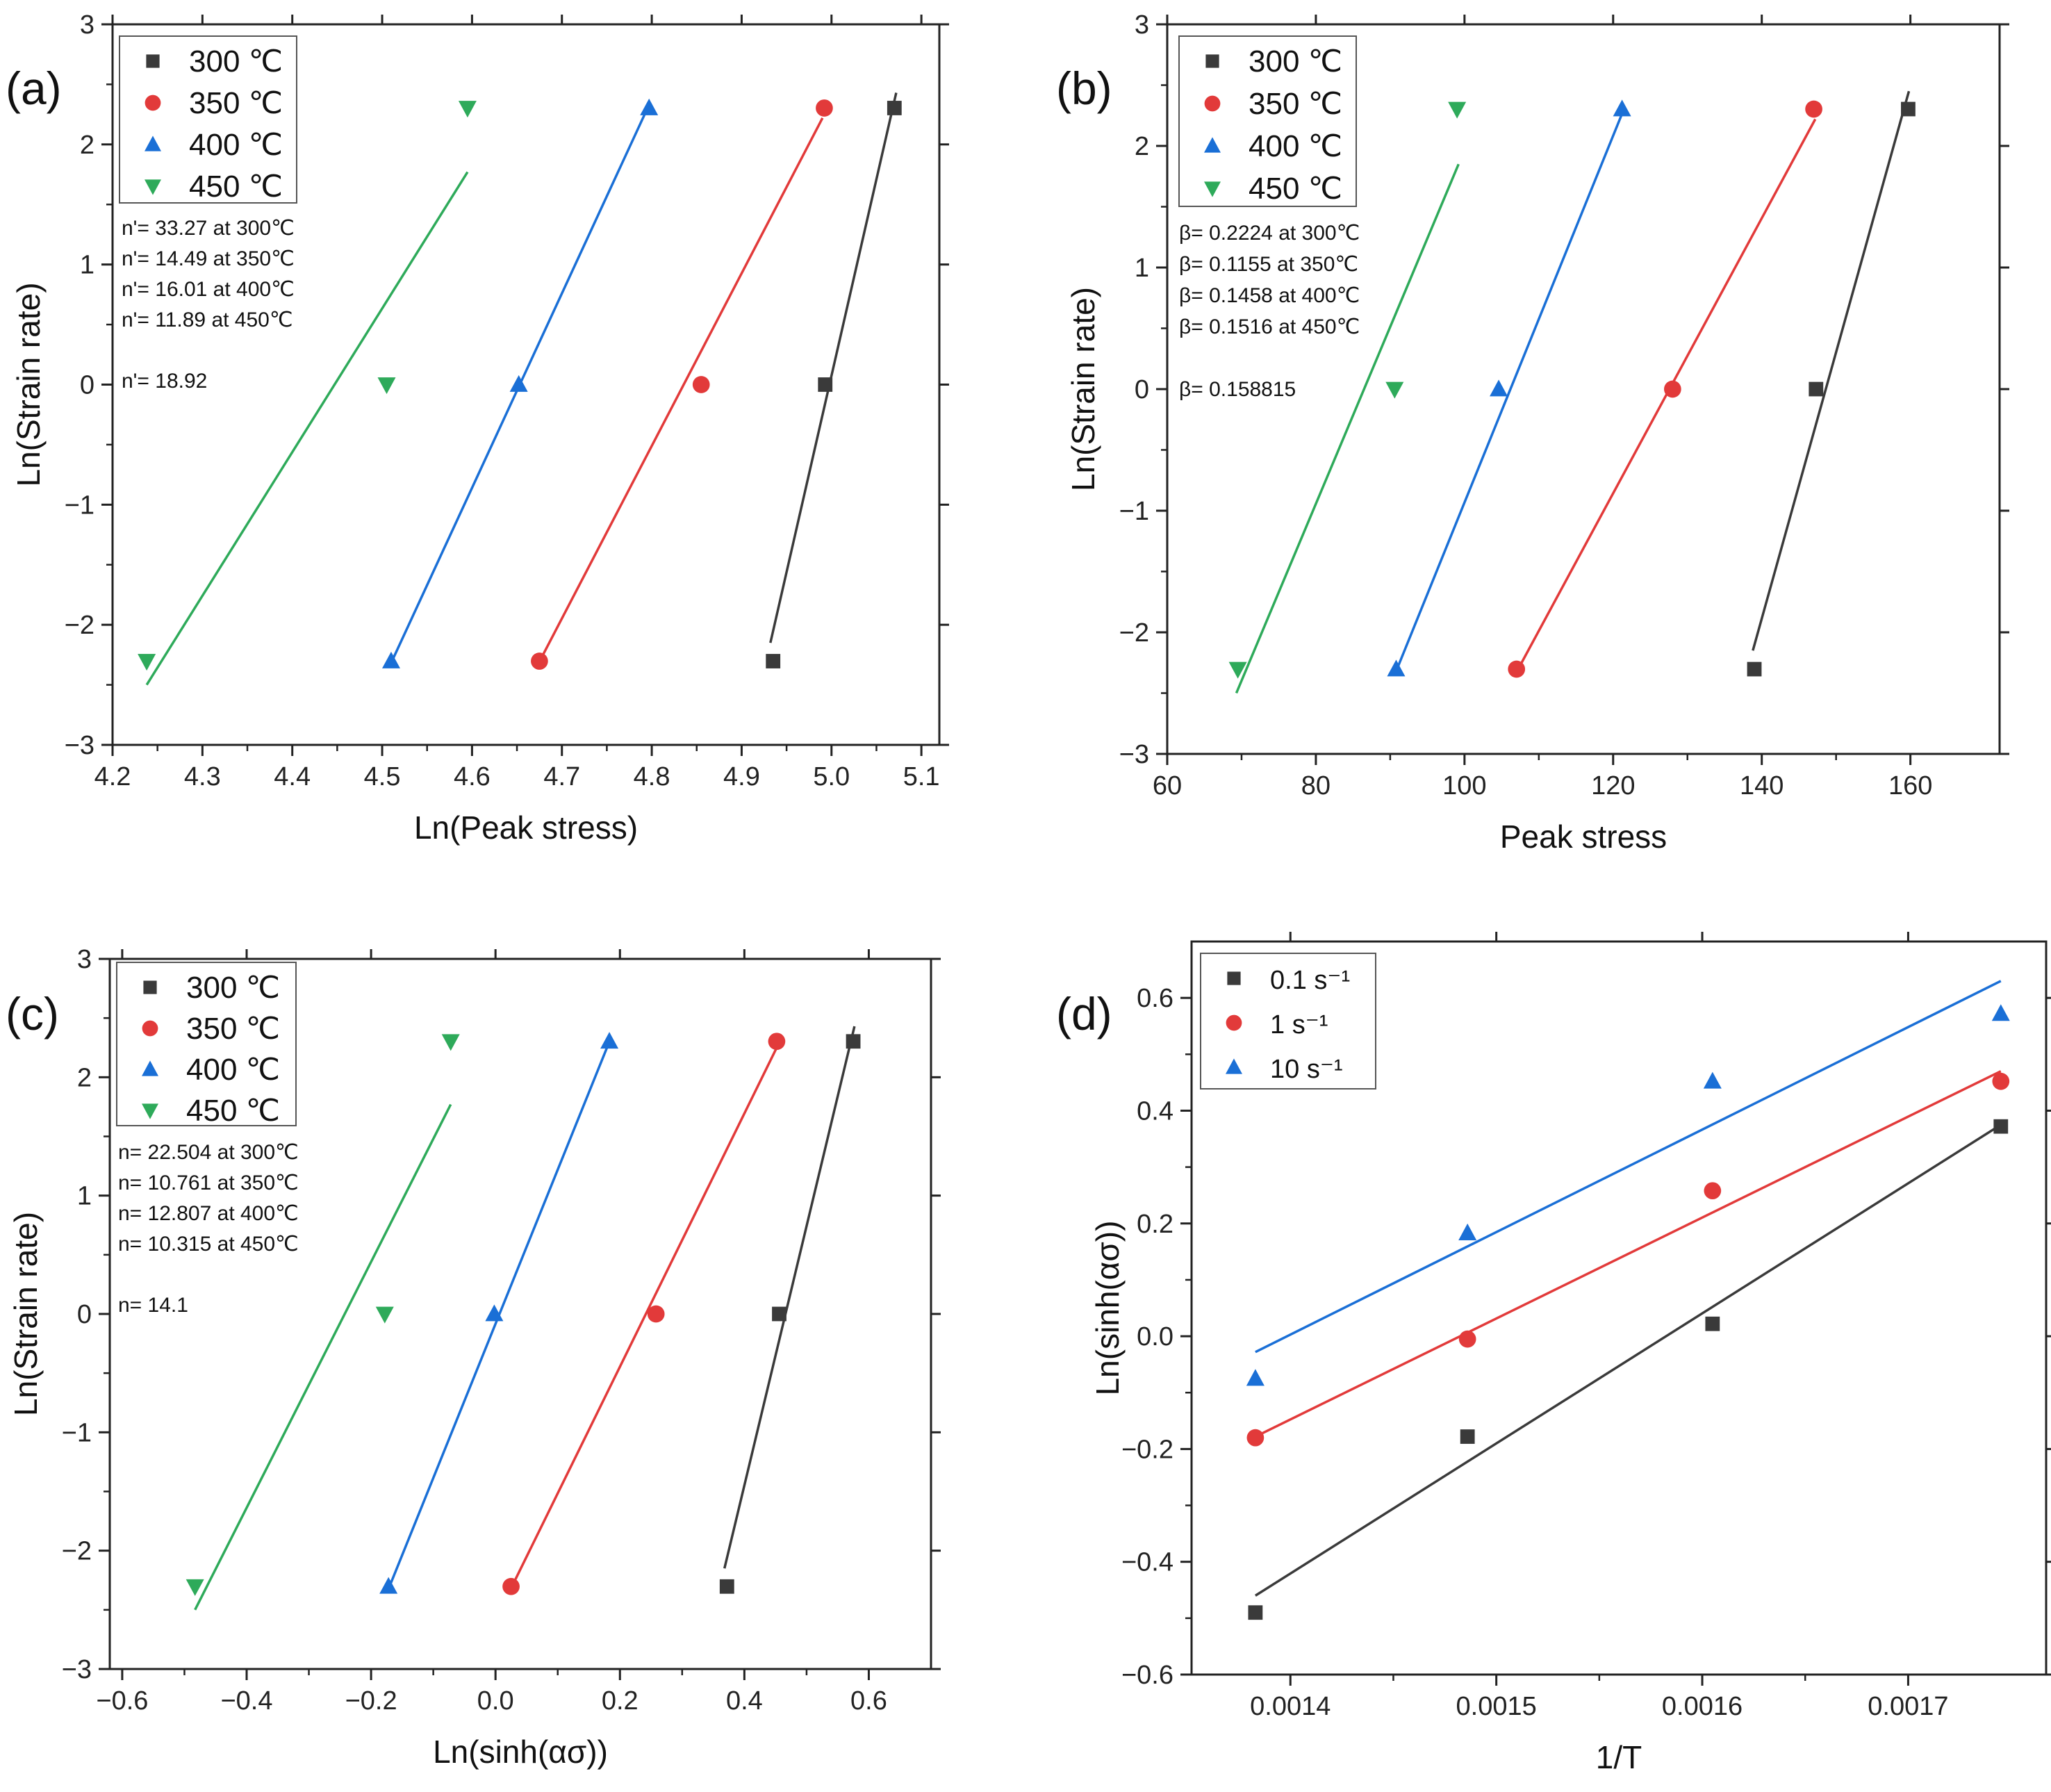  What do you see at coordinates (1167, 786) in the screenshot?
I see `x-tick-label: 60` at bounding box center [1167, 786].